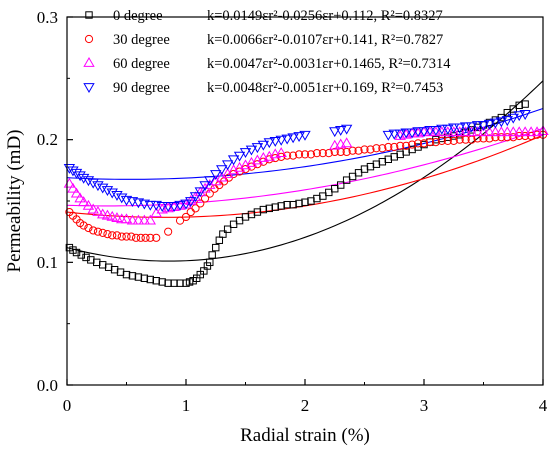  What do you see at coordinates (67, 405) in the screenshot?
I see `x-tick-label: 0` at bounding box center [67, 405].